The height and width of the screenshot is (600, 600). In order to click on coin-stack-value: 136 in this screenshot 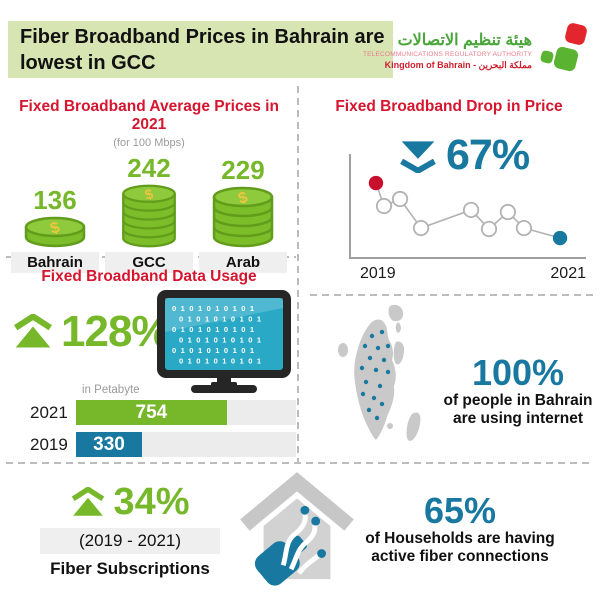, I will do `click(55, 200)`.